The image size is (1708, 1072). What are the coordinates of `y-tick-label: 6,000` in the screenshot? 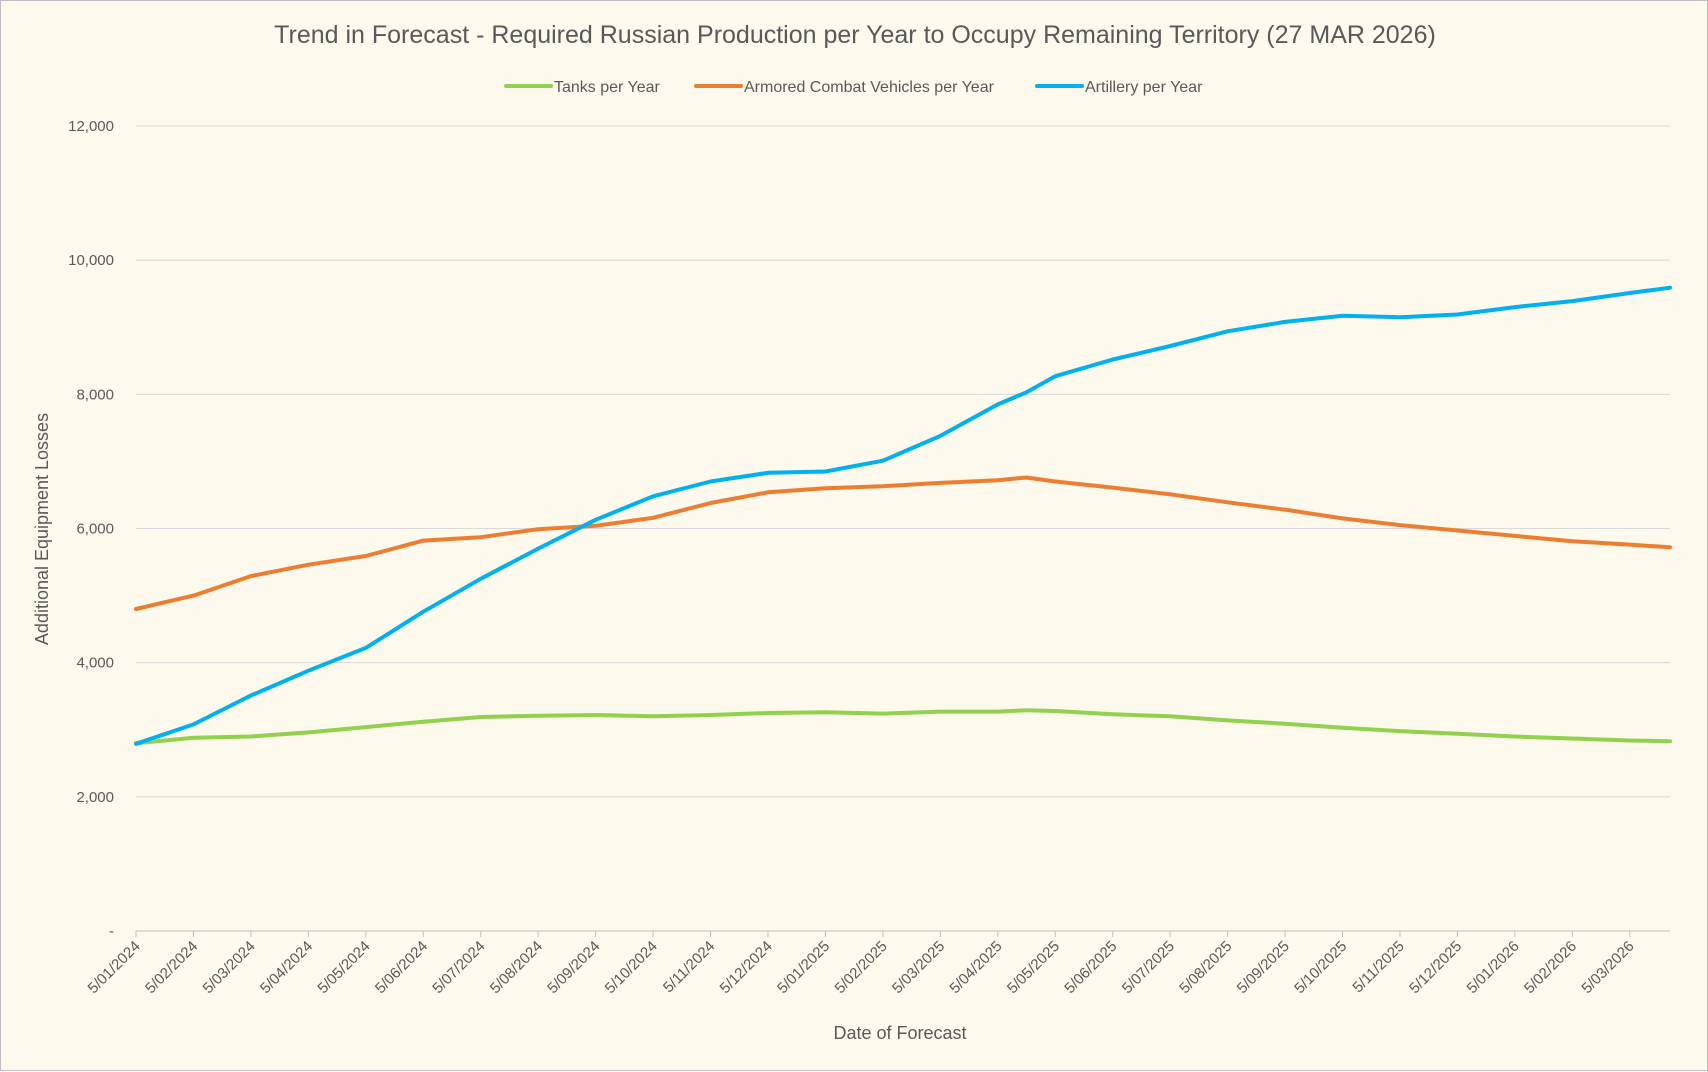 It's located at (95, 529).